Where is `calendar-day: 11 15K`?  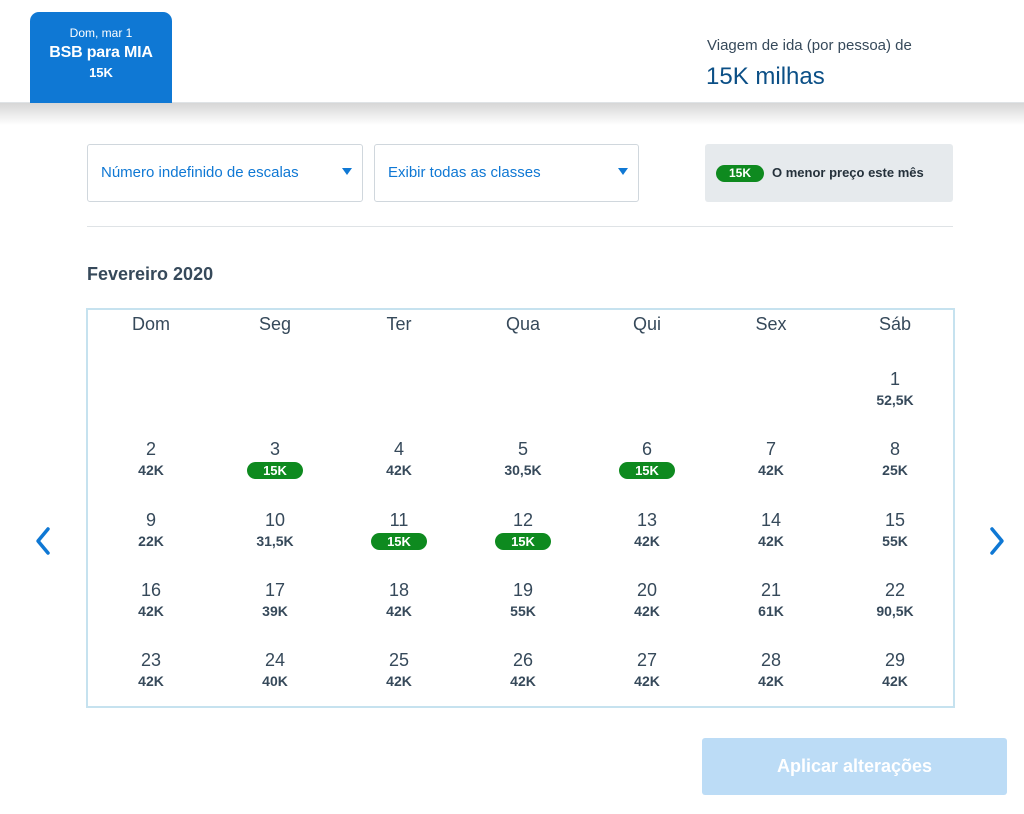 calendar-day: 11 15K is located at coordinates (399, 539).